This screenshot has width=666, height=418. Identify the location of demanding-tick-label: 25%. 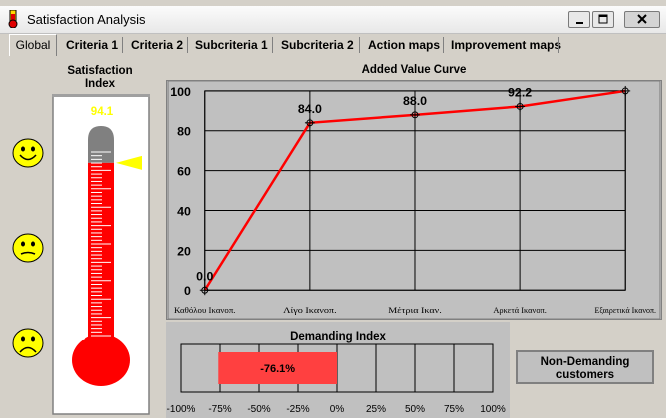
(376, 409).